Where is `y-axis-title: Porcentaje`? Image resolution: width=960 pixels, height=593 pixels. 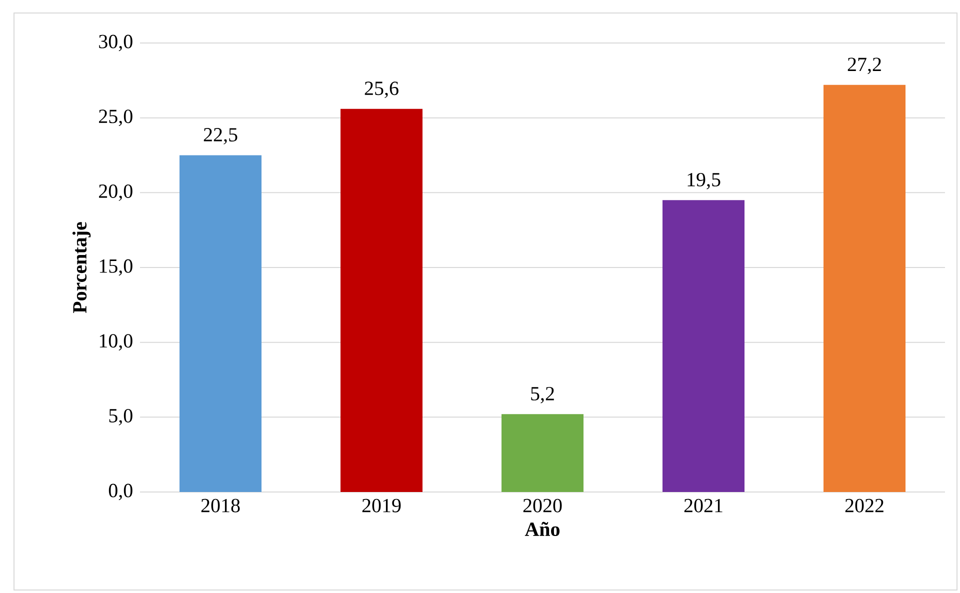
y-axis-title: Porcentaje is located at coordinates (81, 268).